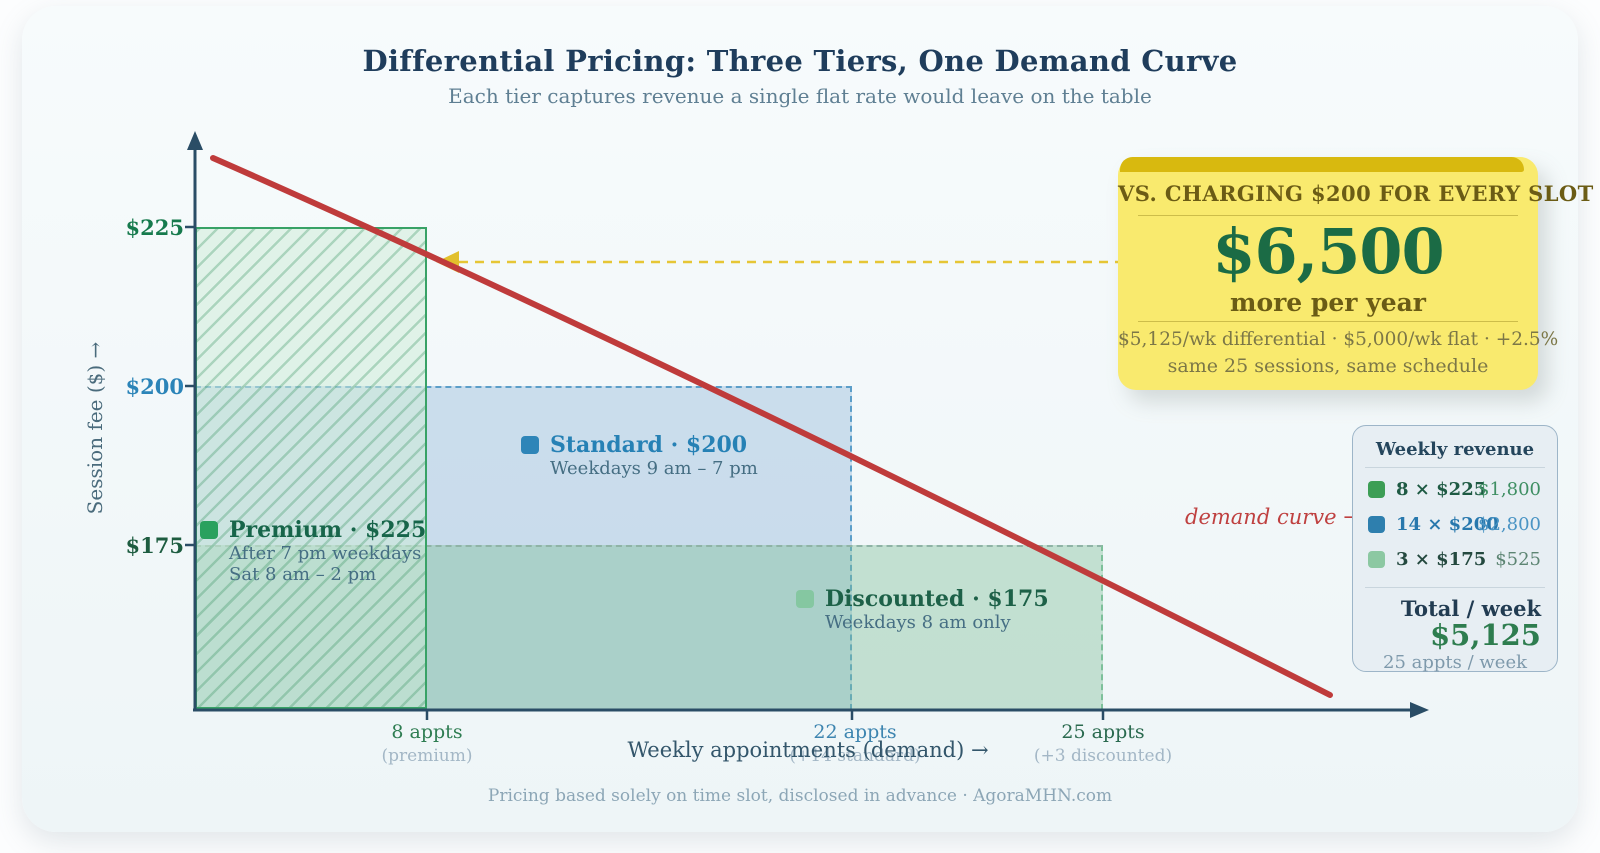 This screenshot has height=853, width=1600. Describe the element at coordinates (918, 622) in the screenshot. I see `discounted-tier-detail-1: Weekdays 8 am only` at that location.